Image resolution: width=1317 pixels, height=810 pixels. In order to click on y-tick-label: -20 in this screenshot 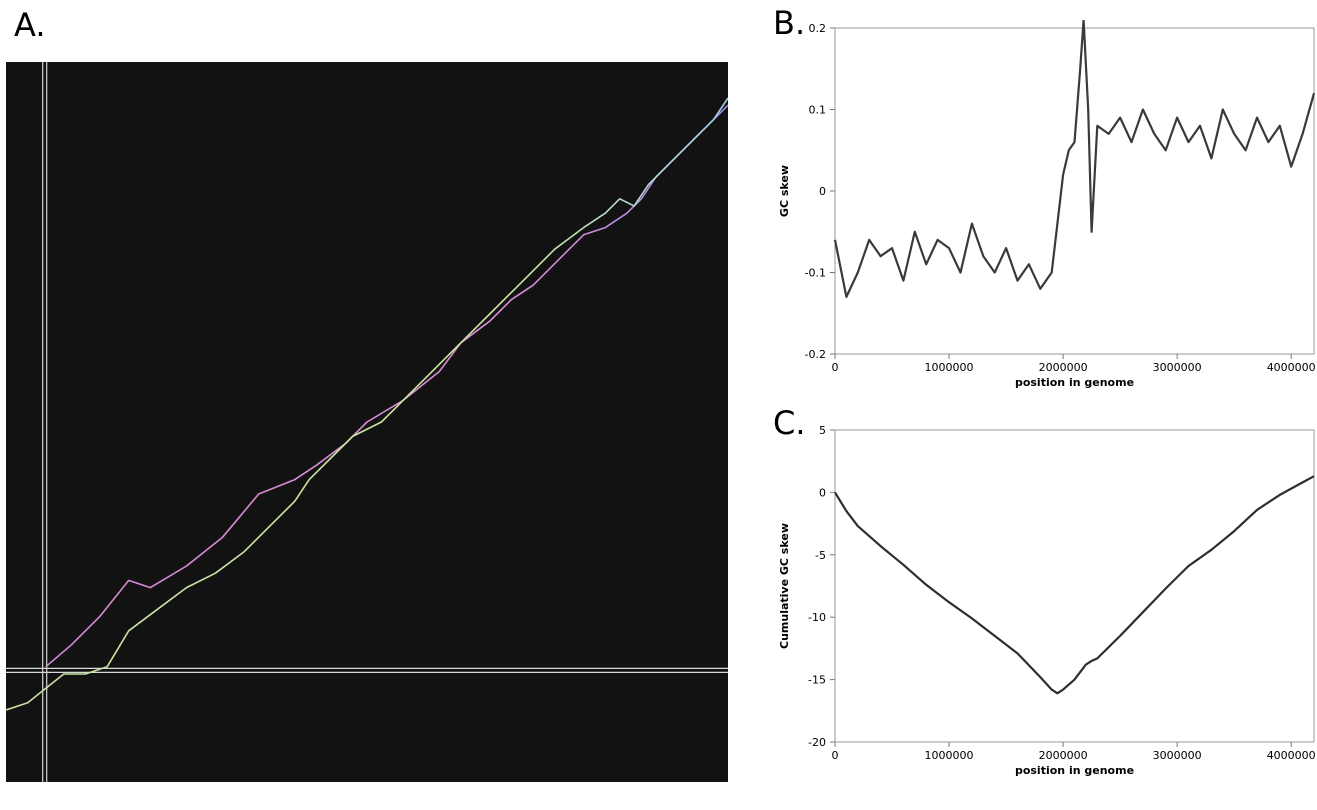, I will do `click(817, 742)`.